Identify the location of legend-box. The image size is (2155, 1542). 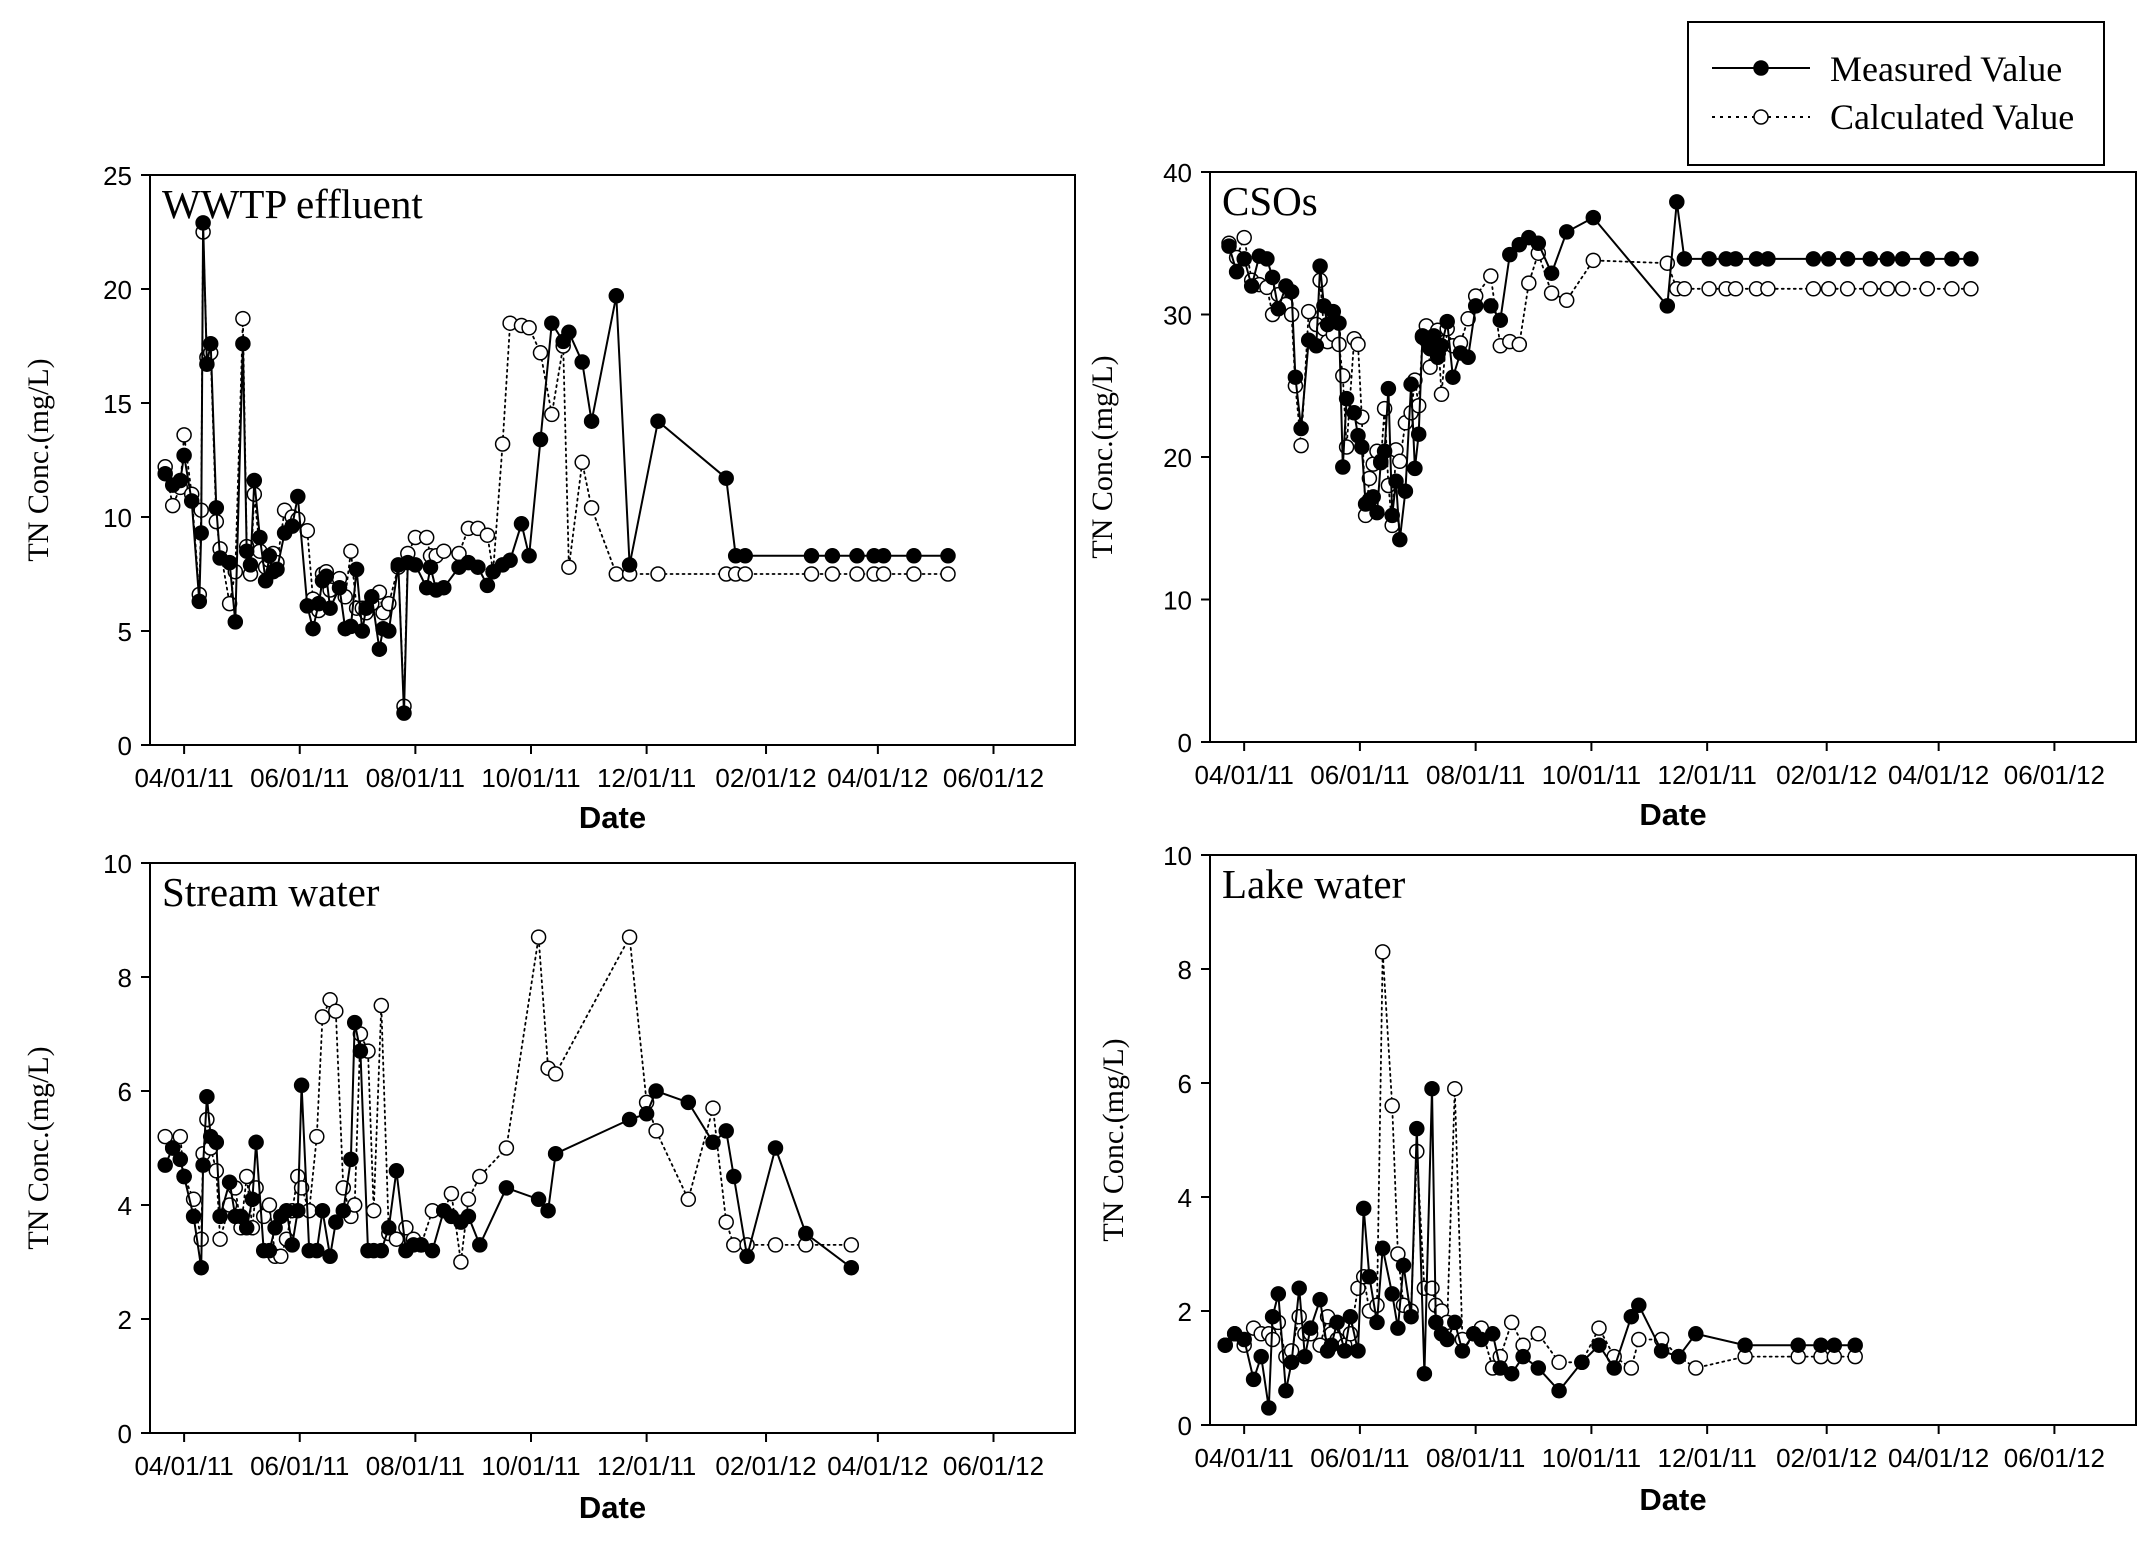
(1896, 93).